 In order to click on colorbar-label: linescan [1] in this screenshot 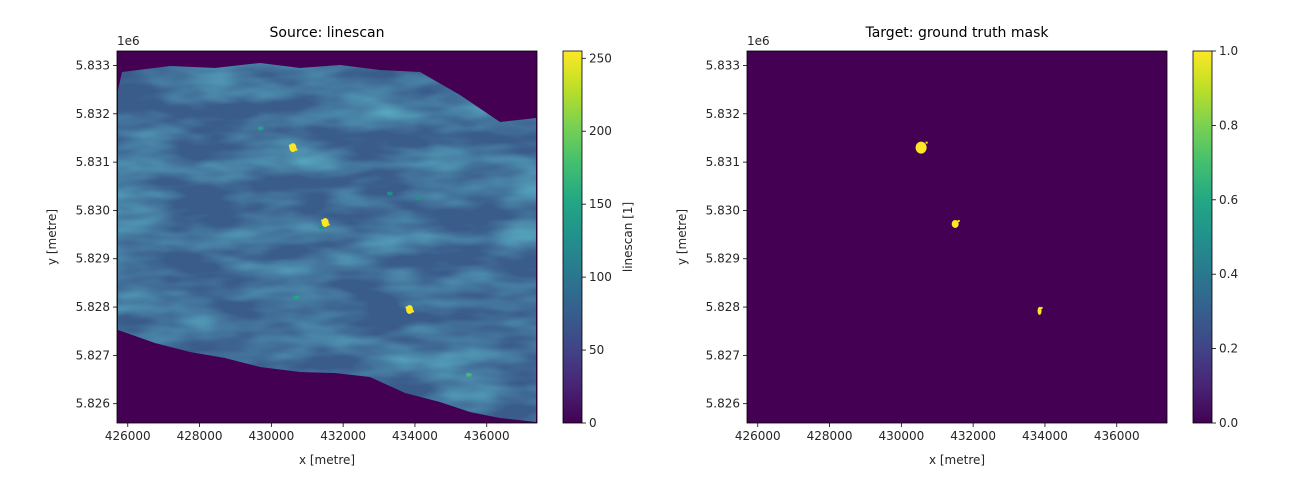, I will do `click(628, 237)`.